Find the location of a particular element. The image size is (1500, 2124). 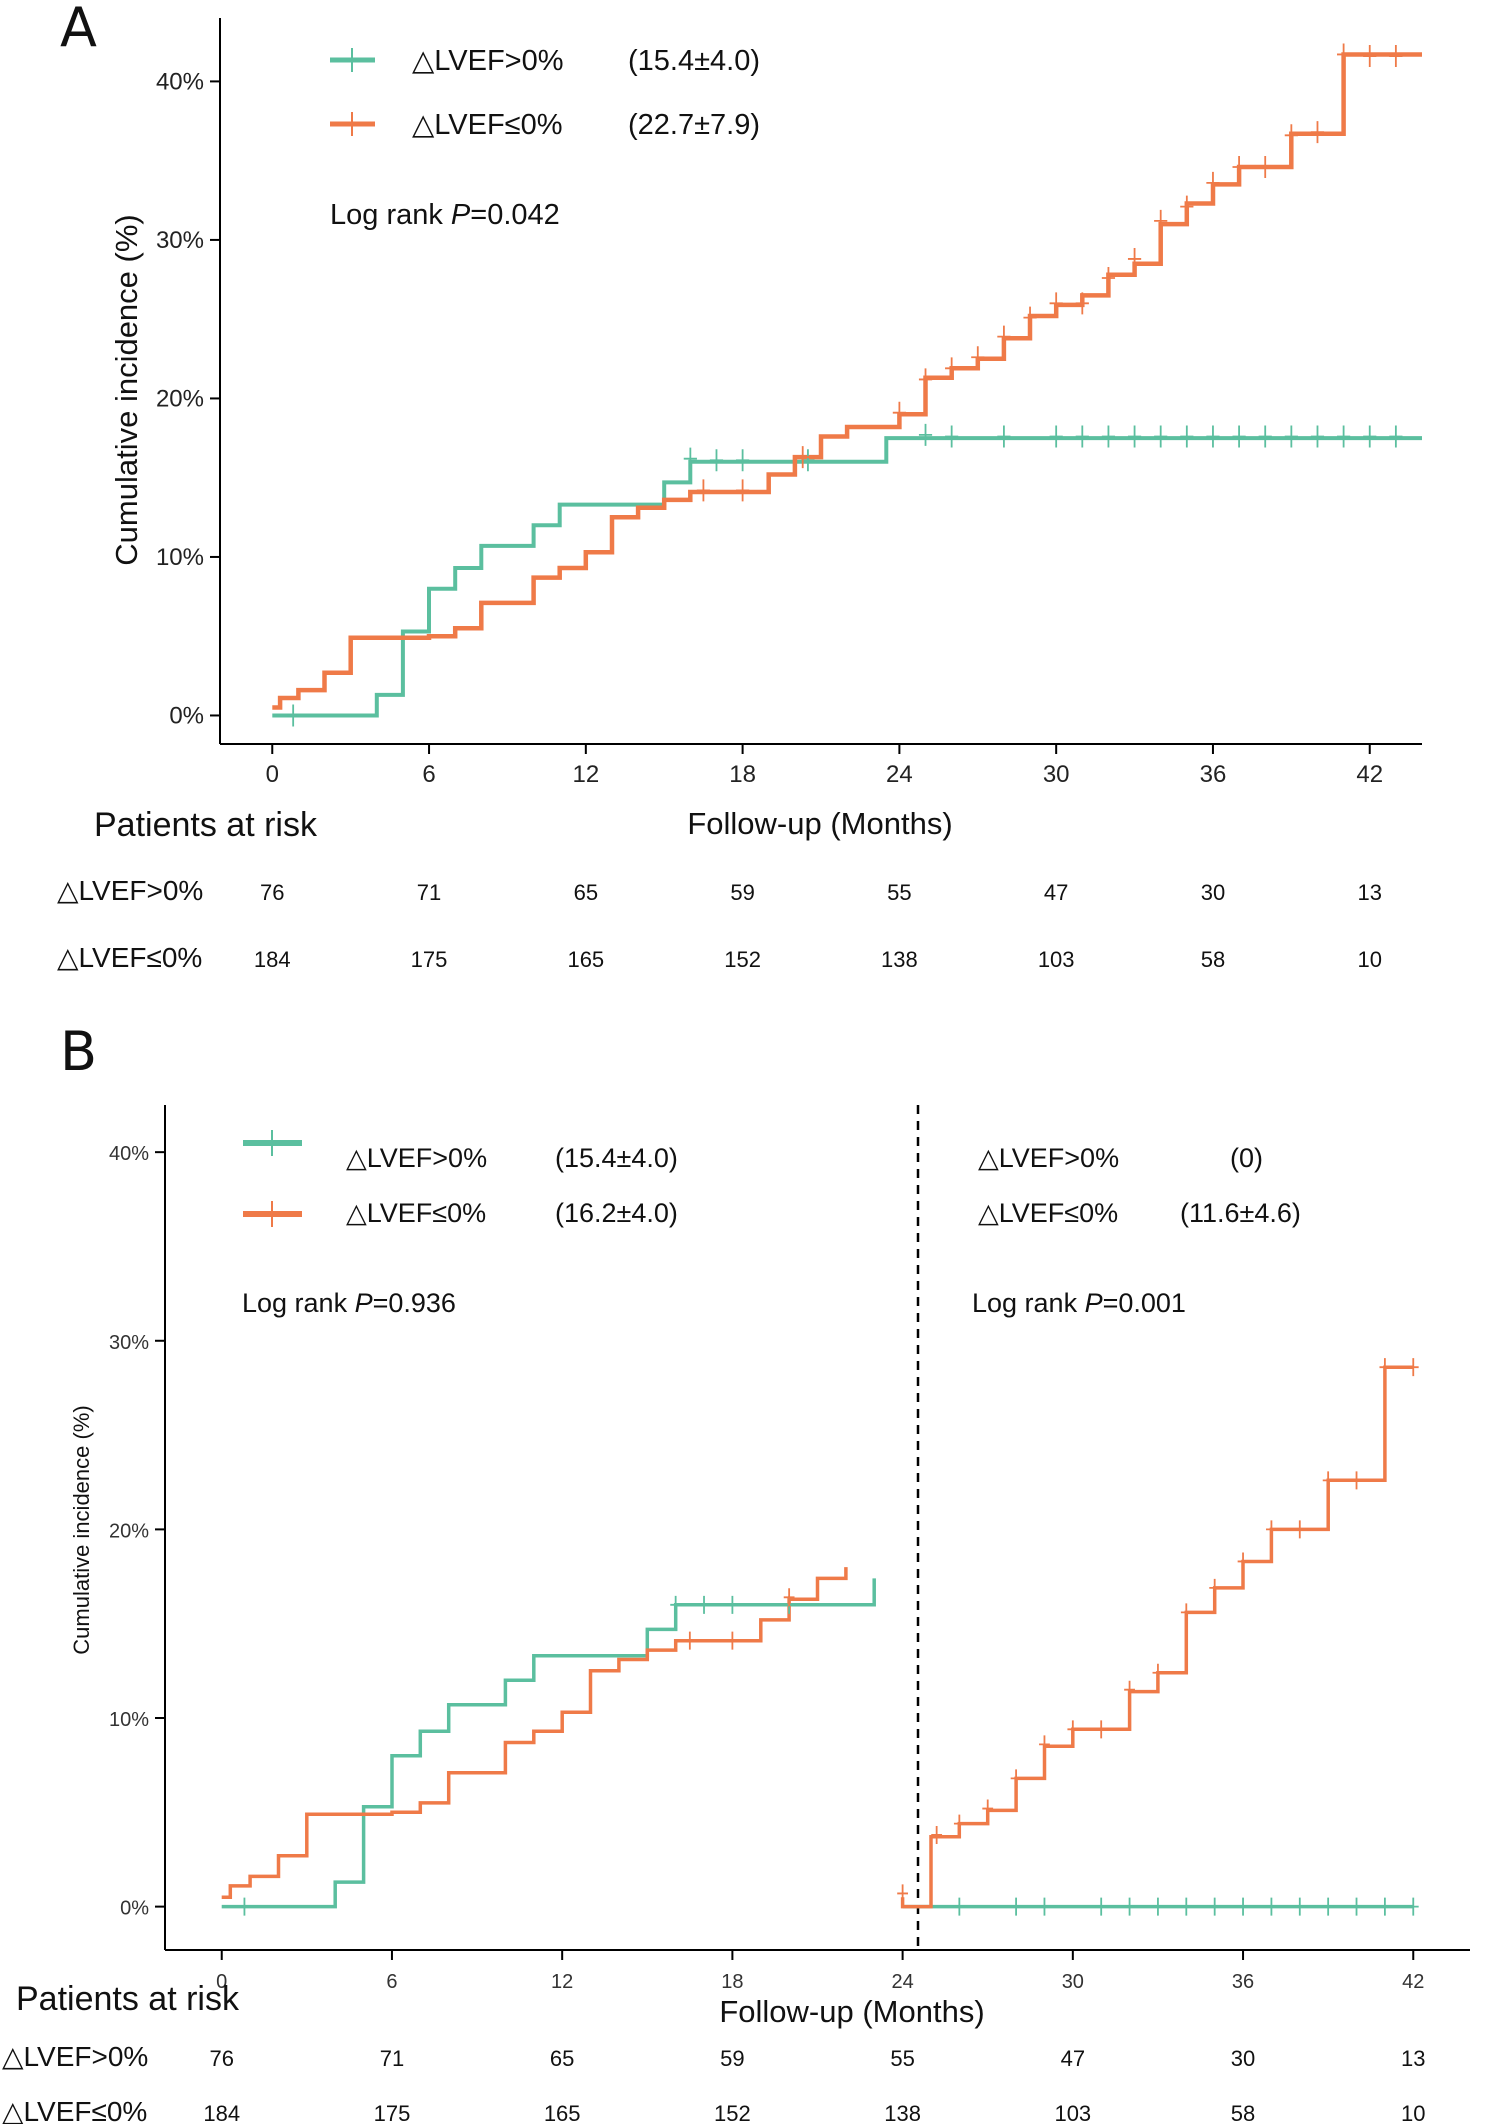

risk-value-increase: 47 is located at coordinates (1073, 2058).